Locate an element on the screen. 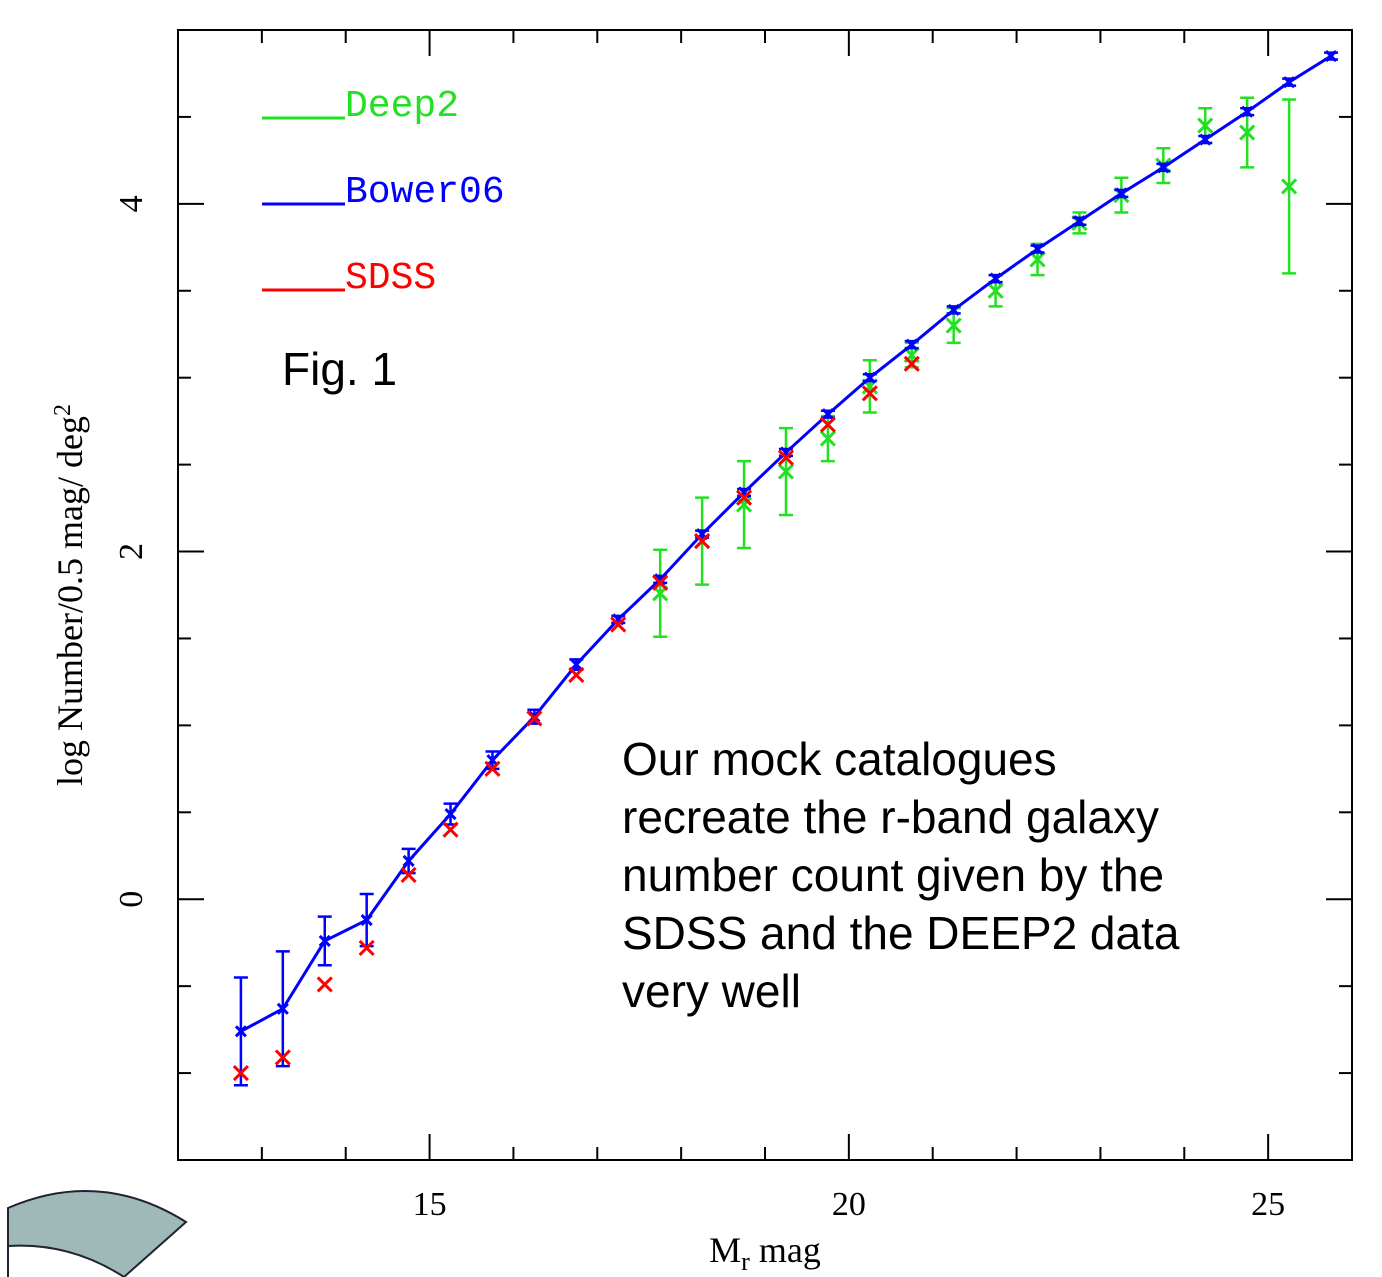 The image size is (1382, 1277). y-tick-label: 4 is located at coordinates (131, 203).